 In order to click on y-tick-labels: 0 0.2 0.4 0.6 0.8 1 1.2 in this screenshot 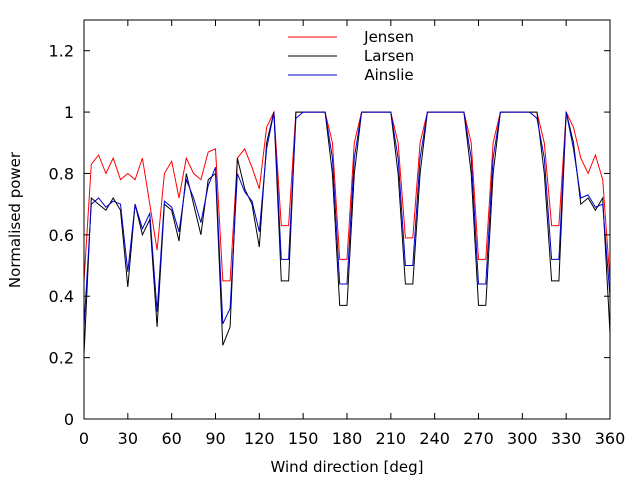, I will do `click(61, 235)`.